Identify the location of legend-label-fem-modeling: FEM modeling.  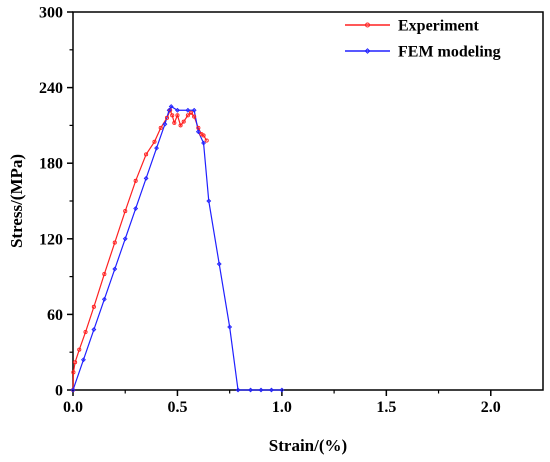
(449, 52).